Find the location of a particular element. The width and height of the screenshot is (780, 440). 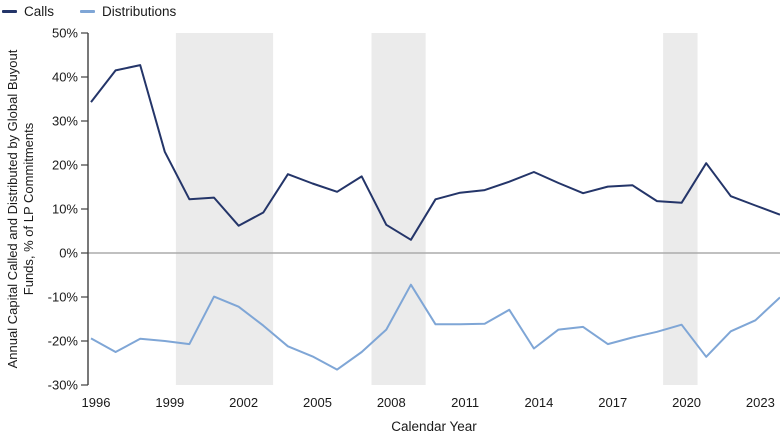

legend: Calls Distributions is located at coordinates (89, 11).